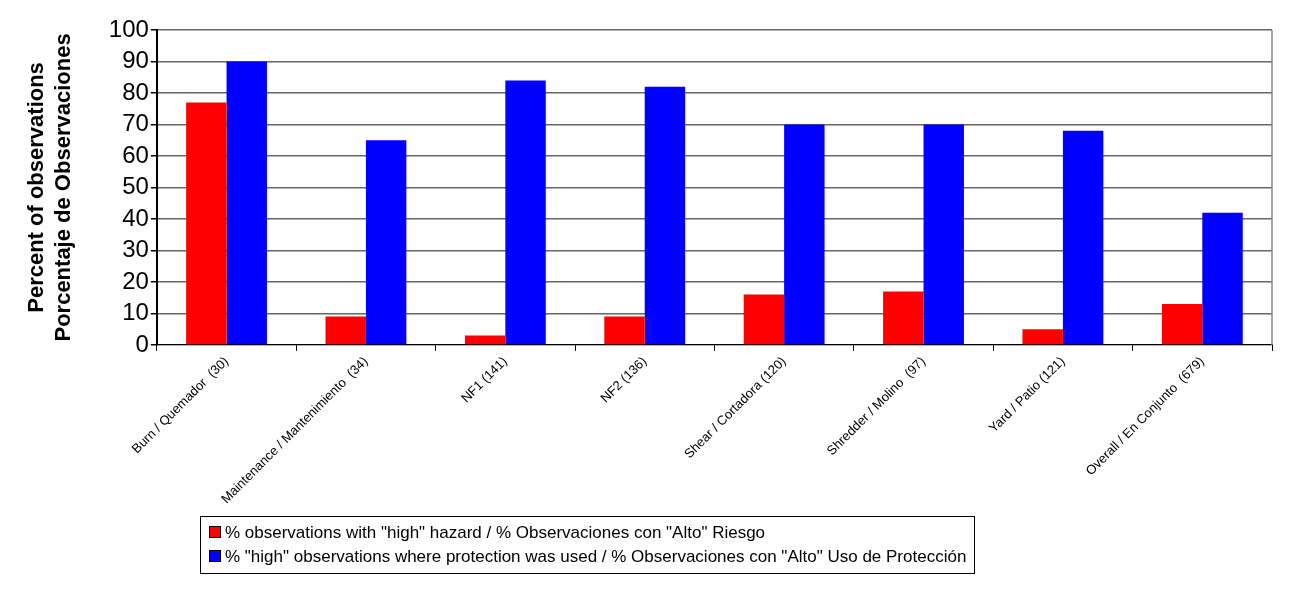  I want to click on y-tick-label: 10, so click(135, 312).